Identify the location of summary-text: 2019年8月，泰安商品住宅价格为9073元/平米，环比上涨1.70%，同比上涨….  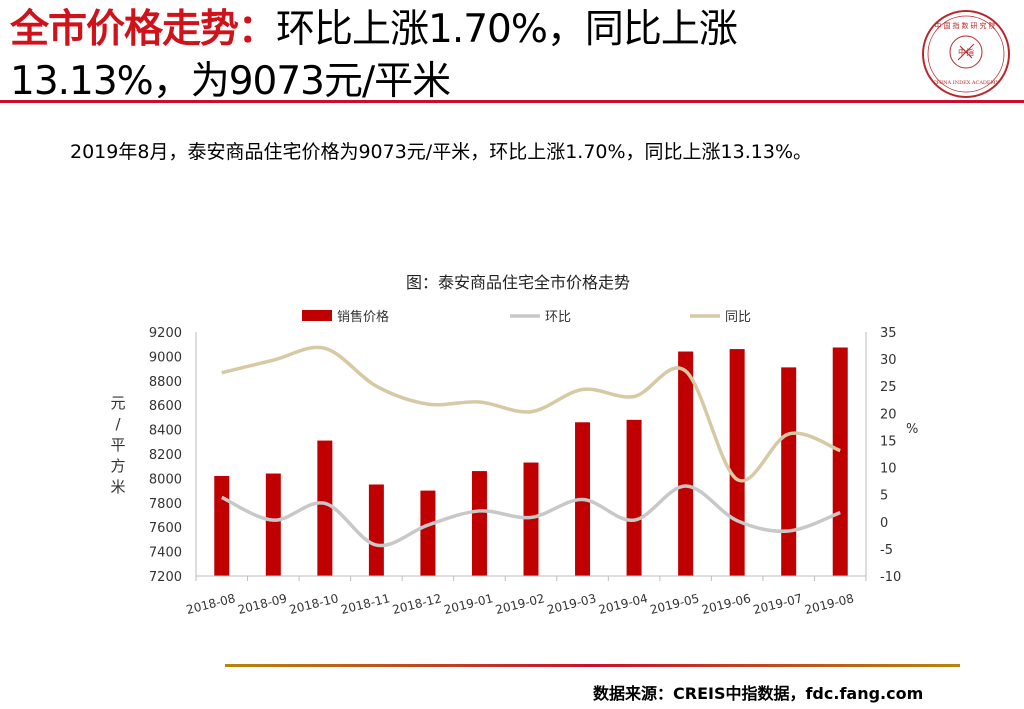
(441, 152).